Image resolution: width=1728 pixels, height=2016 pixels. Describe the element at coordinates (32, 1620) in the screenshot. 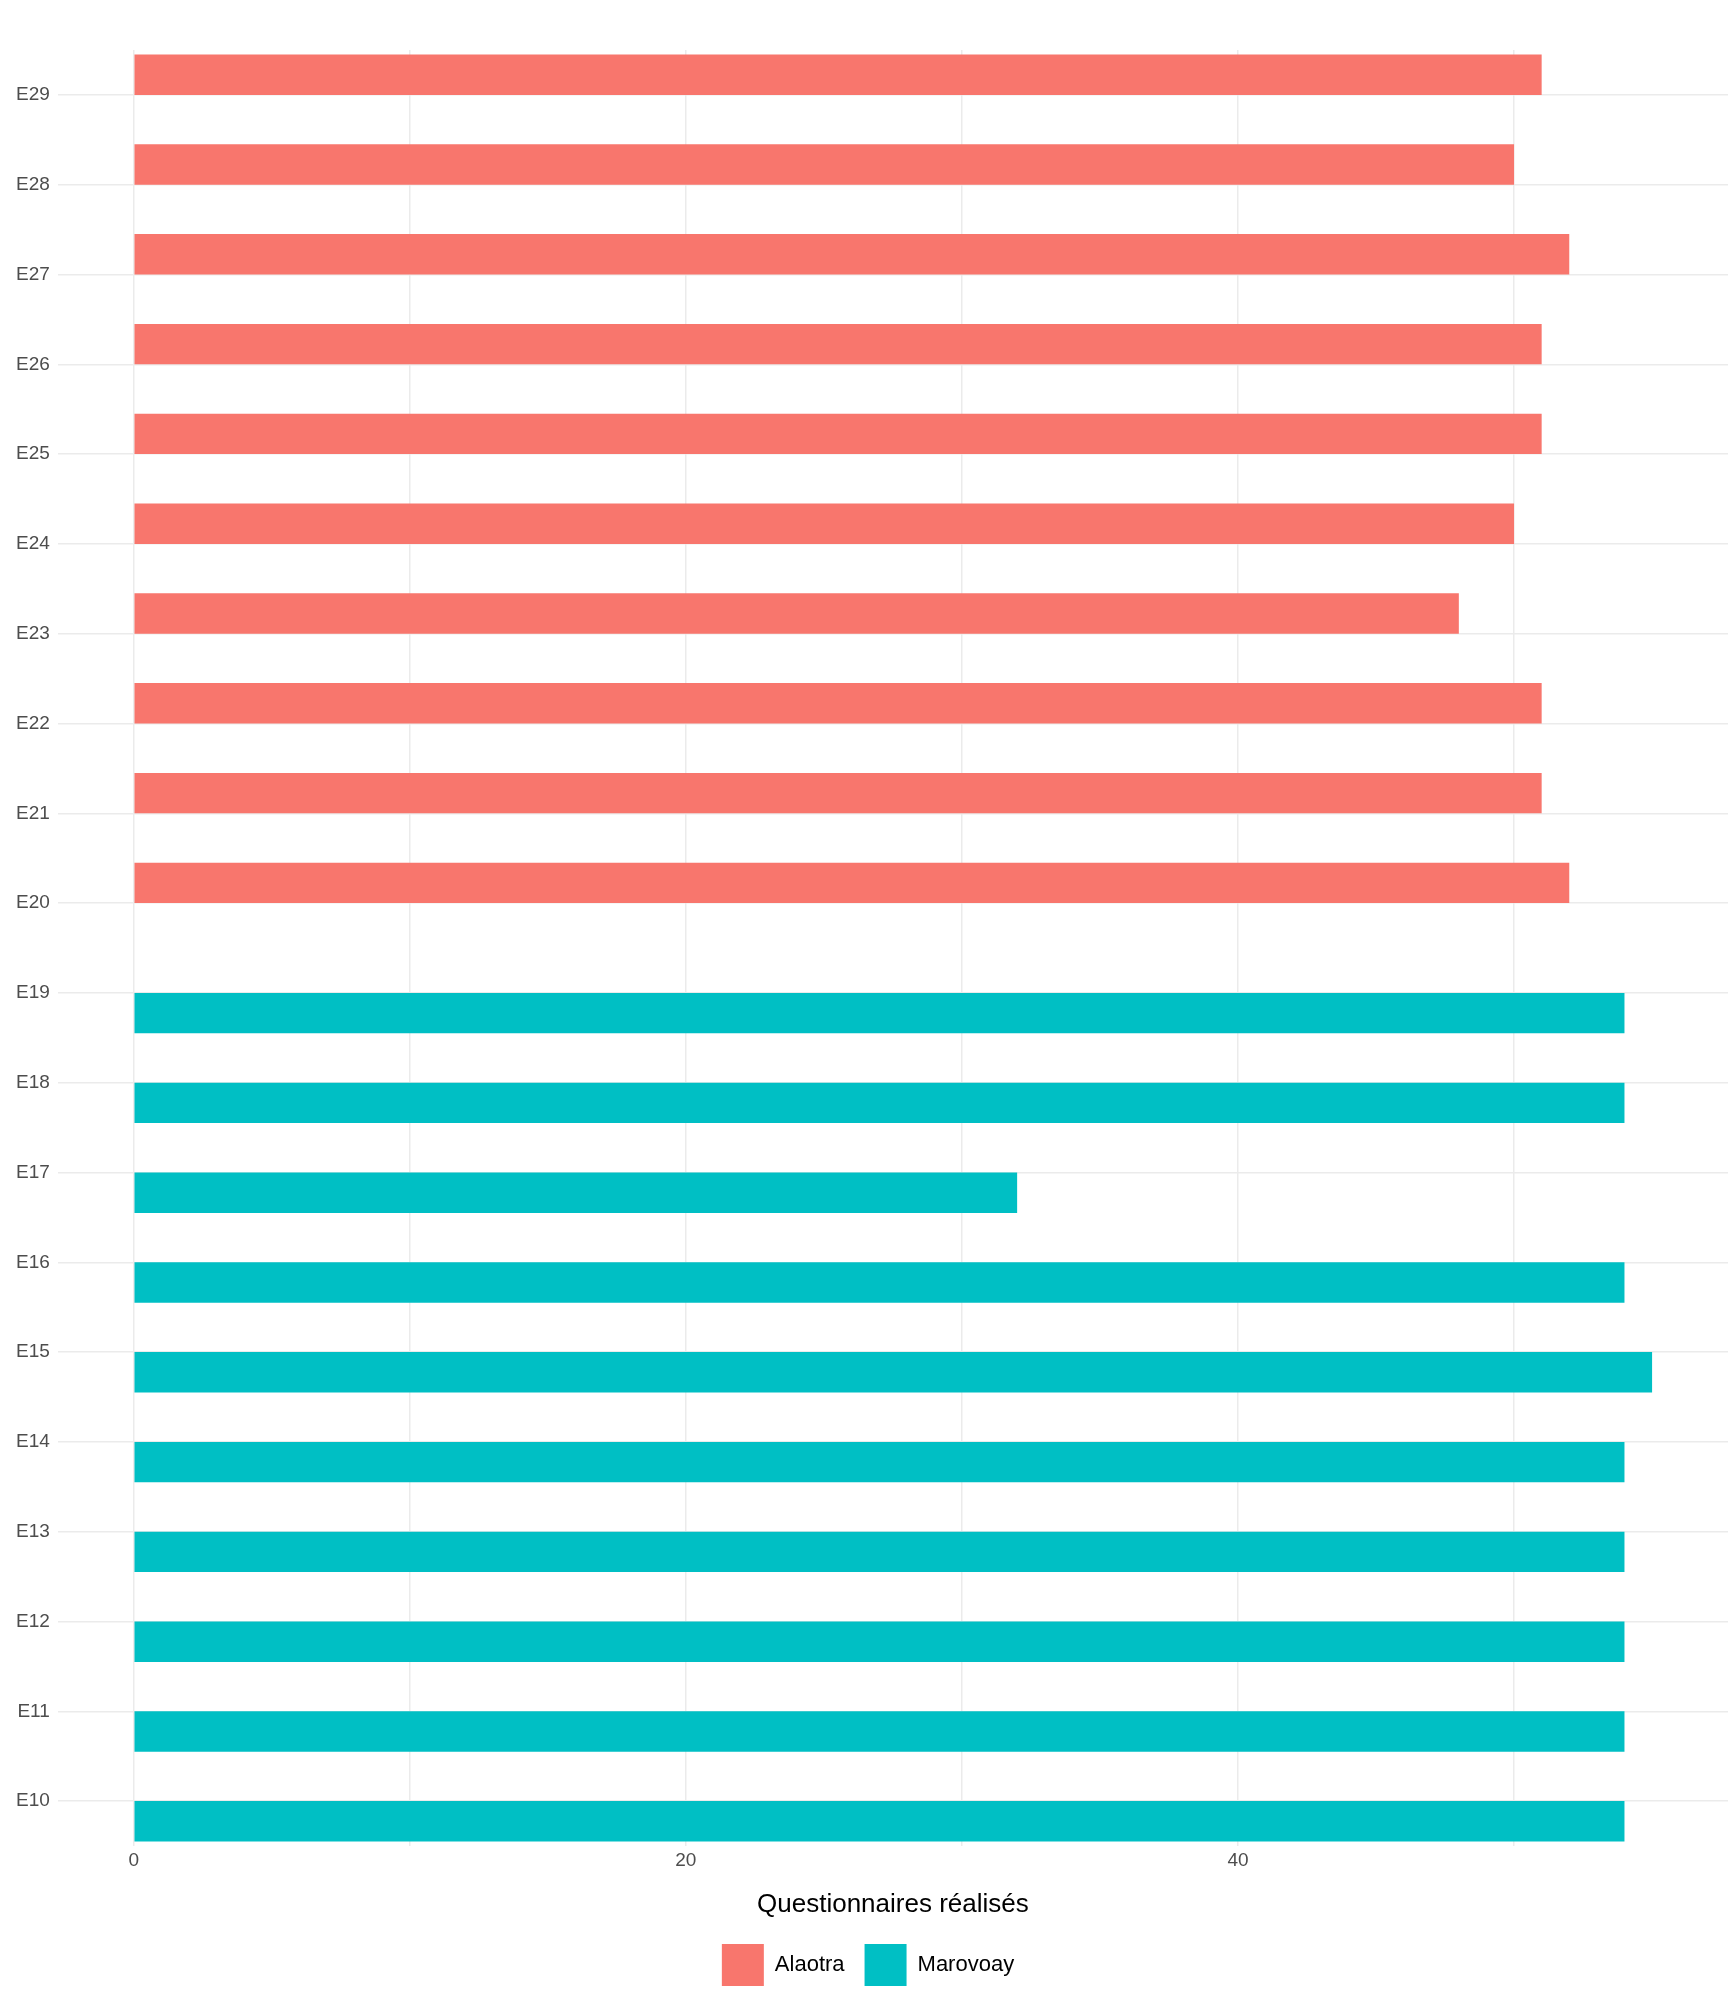

I see `y-tick-label: E12` at that location.